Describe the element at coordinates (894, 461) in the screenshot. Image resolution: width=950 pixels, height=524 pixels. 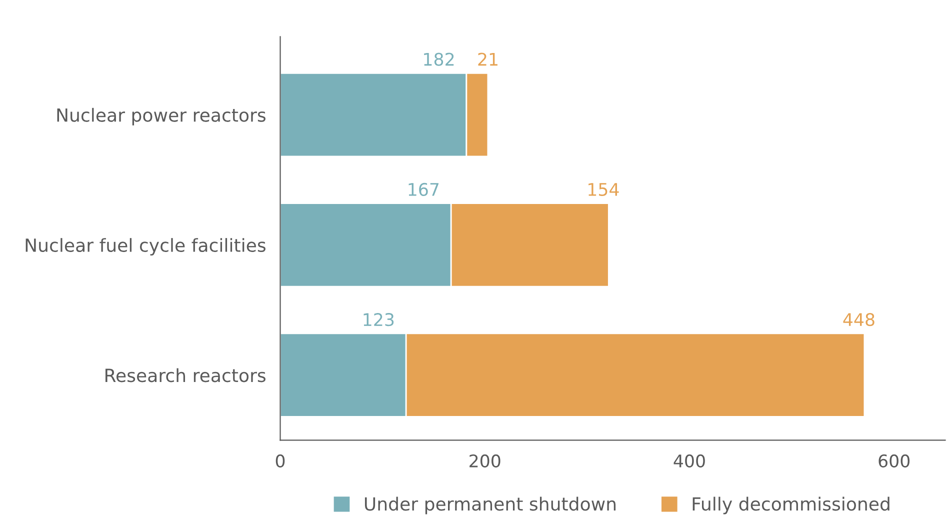
I see `x-tick-label: 600` at that location.